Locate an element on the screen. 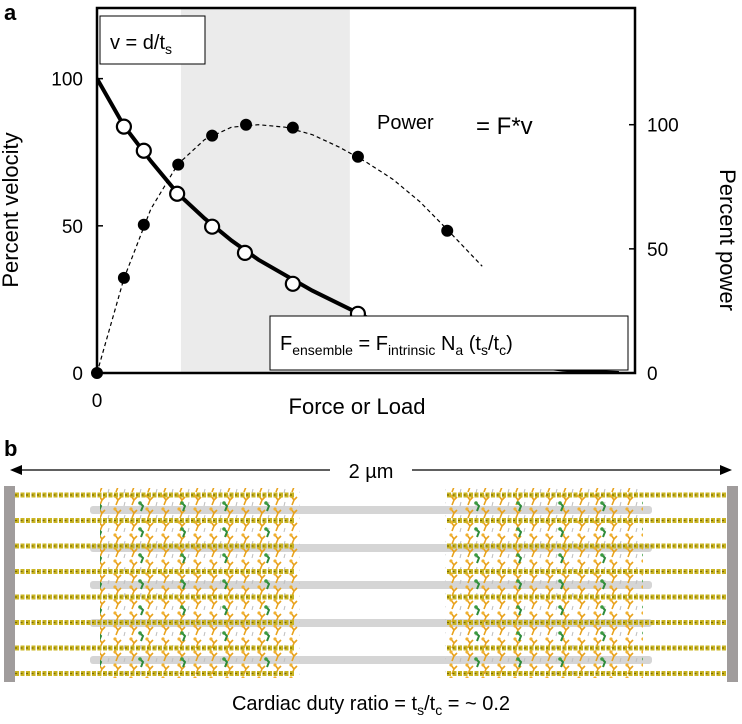  subscript: intrinsic is located at coordinates (411, 350).